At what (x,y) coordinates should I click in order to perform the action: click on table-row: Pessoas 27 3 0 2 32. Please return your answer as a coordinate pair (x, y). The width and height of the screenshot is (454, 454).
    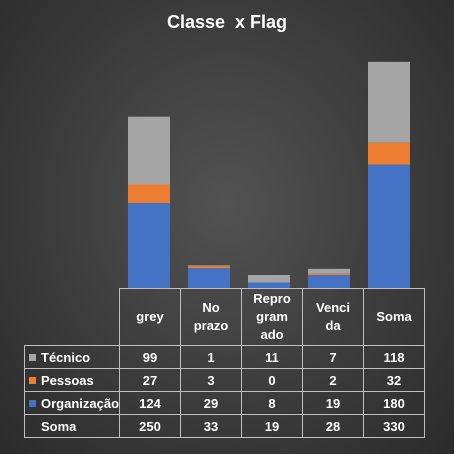
    Looking at the image, I should click on (224, 380).